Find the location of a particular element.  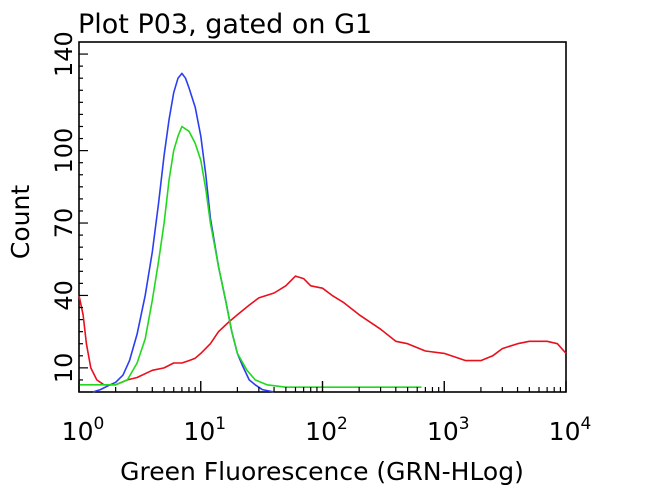

x-axis-ticks: 100 101 102 103 104 is located at coordinates (327, 413).